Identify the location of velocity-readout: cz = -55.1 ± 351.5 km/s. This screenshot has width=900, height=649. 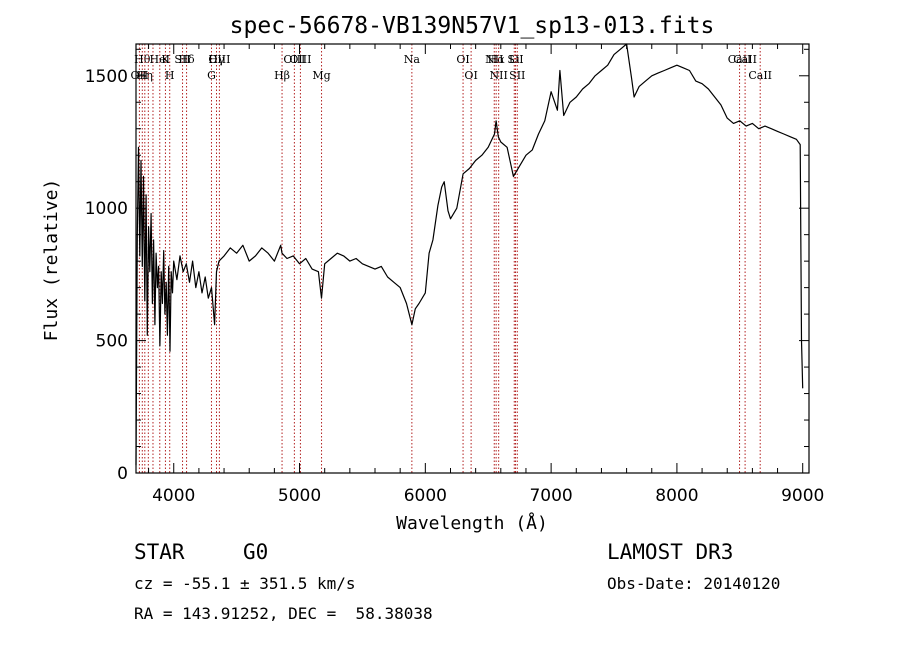
(245, 583).